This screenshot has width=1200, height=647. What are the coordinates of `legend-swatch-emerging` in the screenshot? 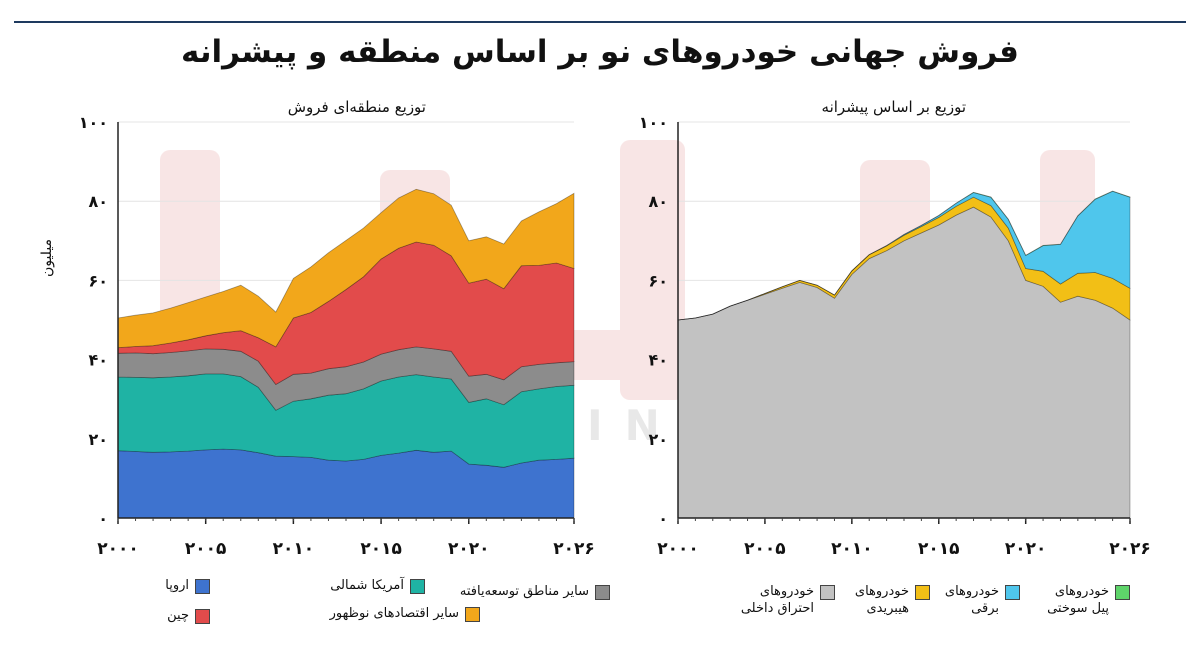 It's located at (472, 614).